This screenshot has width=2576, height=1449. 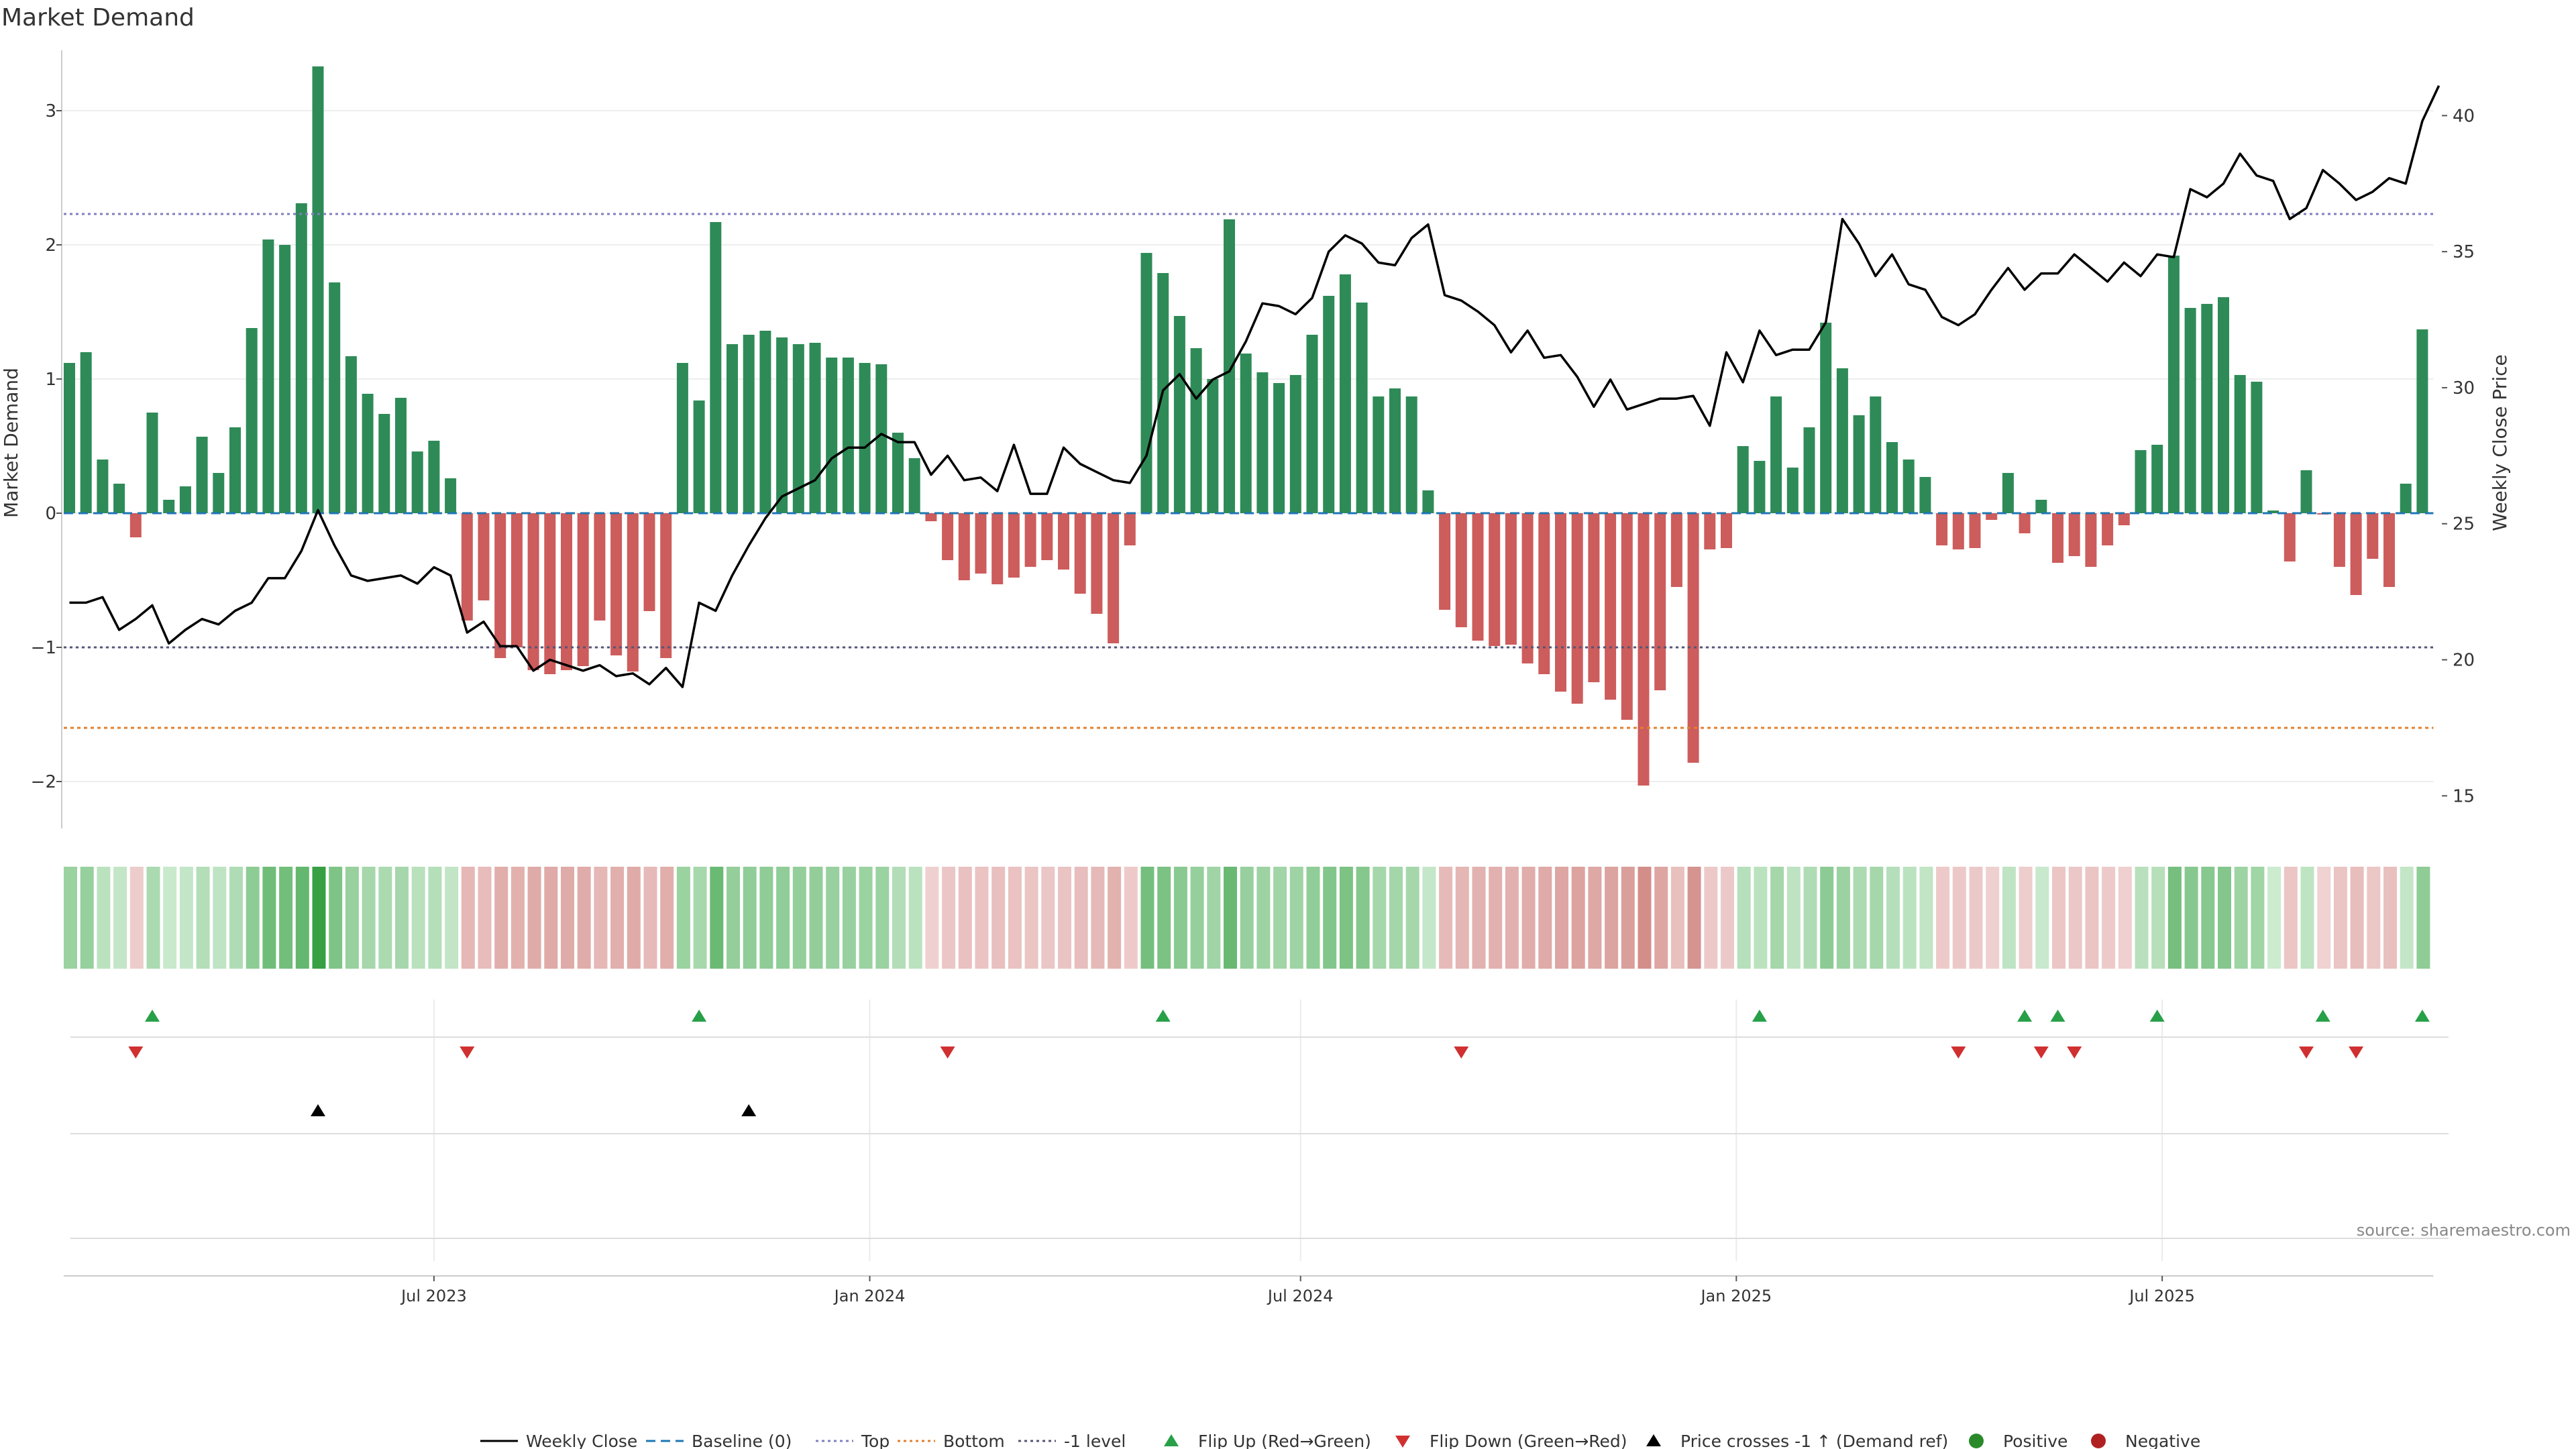 What do you see at coordinates (2464, 661) in the screenshot?
I see `right-tick-label: 20` at bounding box center [2464, 661].